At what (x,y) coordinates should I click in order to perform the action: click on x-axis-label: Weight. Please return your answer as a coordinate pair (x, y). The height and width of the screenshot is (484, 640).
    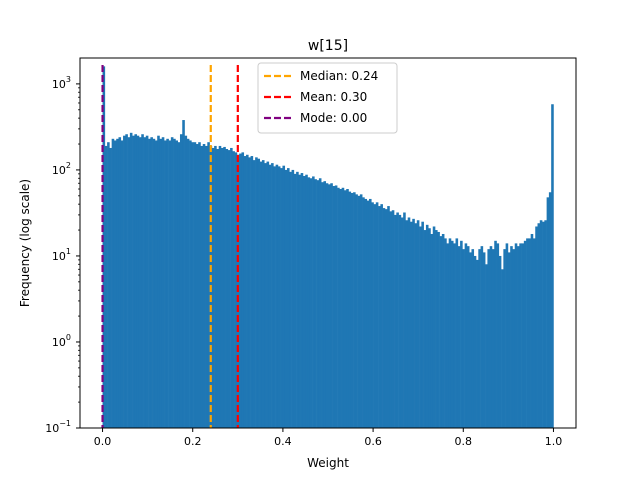
    Looking at the image, I should click on (328, 463).